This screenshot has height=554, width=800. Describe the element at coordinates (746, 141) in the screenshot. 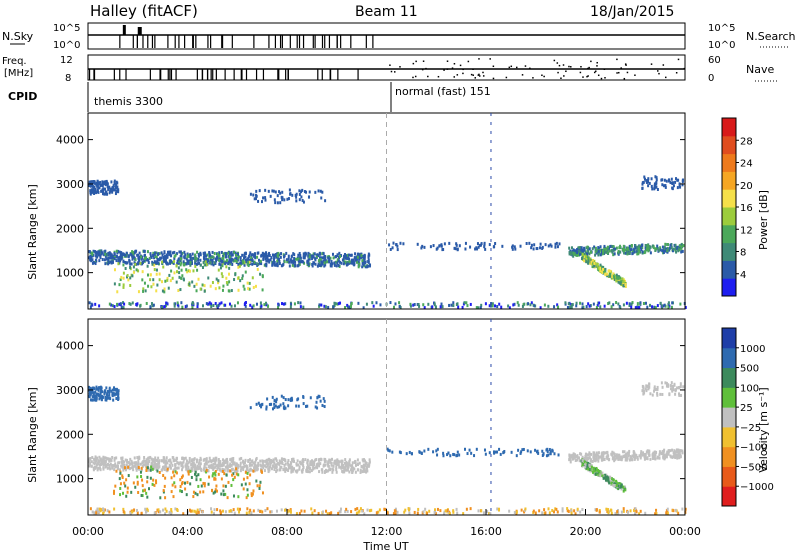

I see `colorbar-tick-label: 28` at that location.